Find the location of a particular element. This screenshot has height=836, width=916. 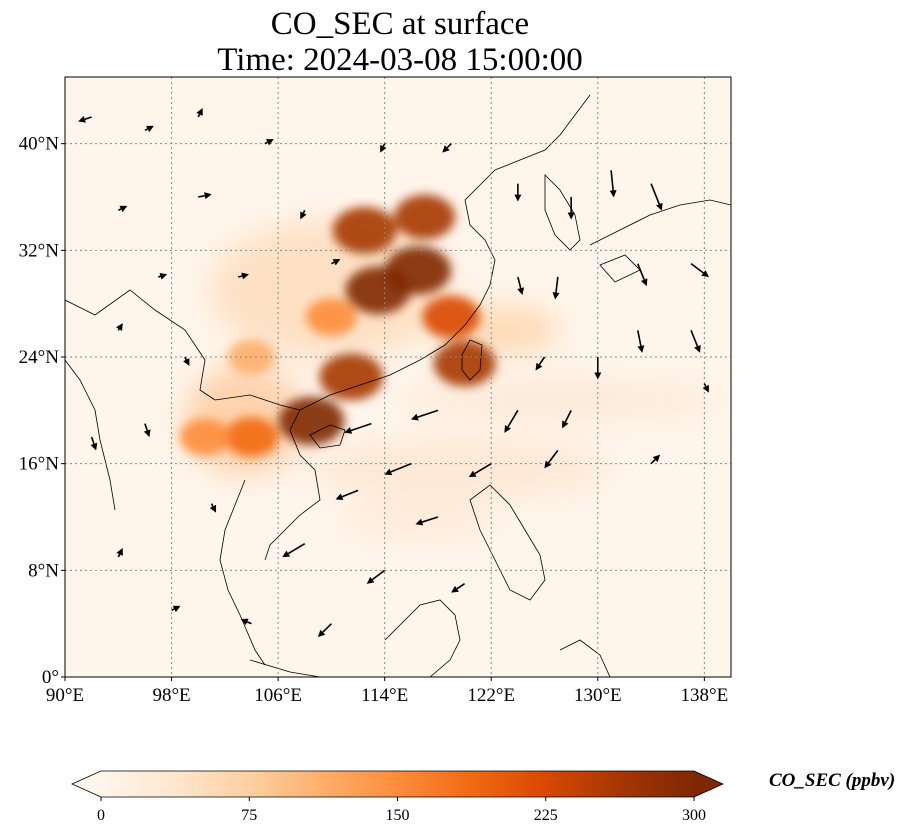

longitude-tick-label: 130°E is located at coordinates (598, 695).